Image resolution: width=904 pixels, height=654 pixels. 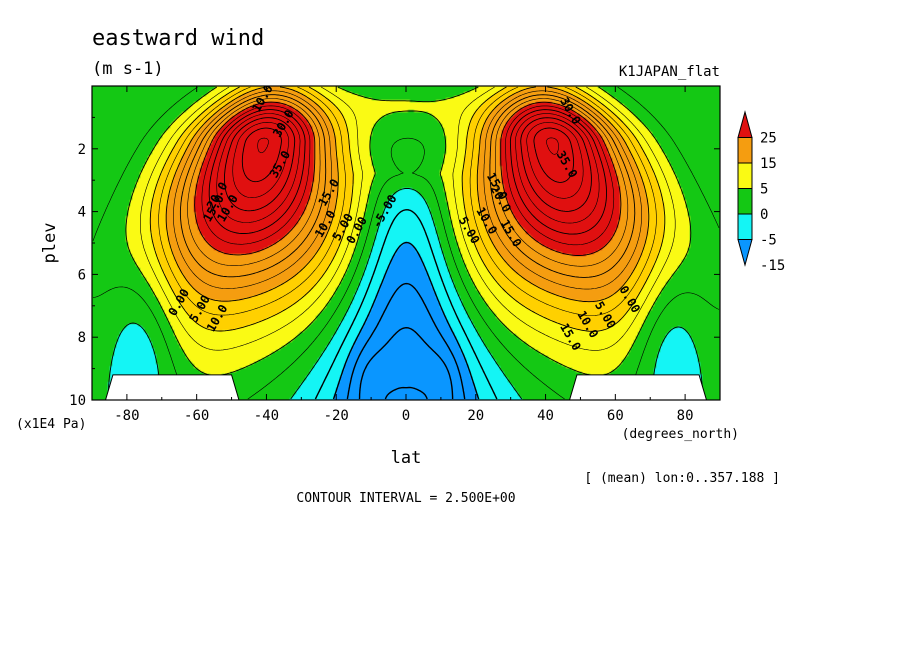 What do you see at coordinates (196, 416) in the screenshot?
I see `x-tick-label: -60` at bounding box center [196, 416].